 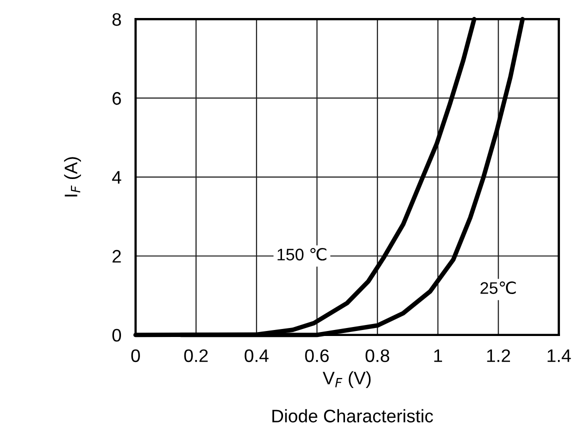 I want to click on x-tick-label: 1, so click(x=438, y=356).